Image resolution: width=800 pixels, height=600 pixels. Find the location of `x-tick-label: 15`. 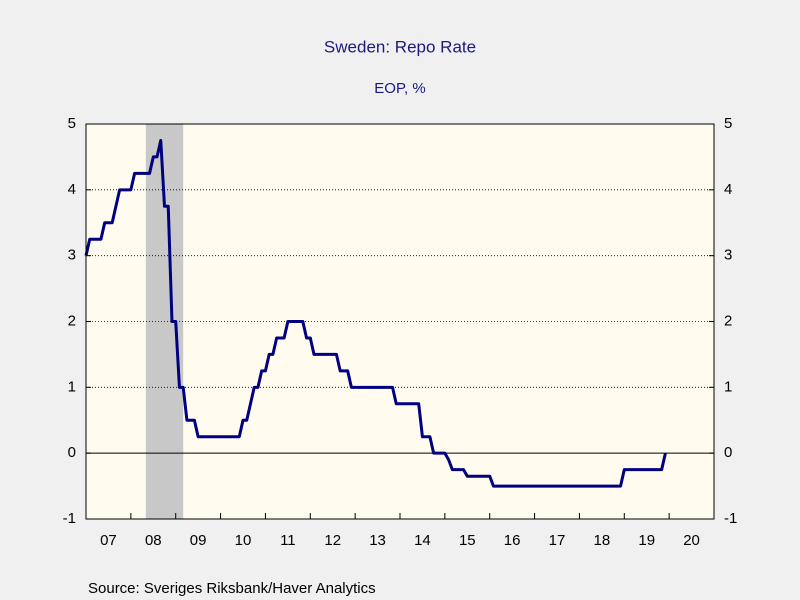

x-tick-label: 15 is located at coordinates (467, 540).